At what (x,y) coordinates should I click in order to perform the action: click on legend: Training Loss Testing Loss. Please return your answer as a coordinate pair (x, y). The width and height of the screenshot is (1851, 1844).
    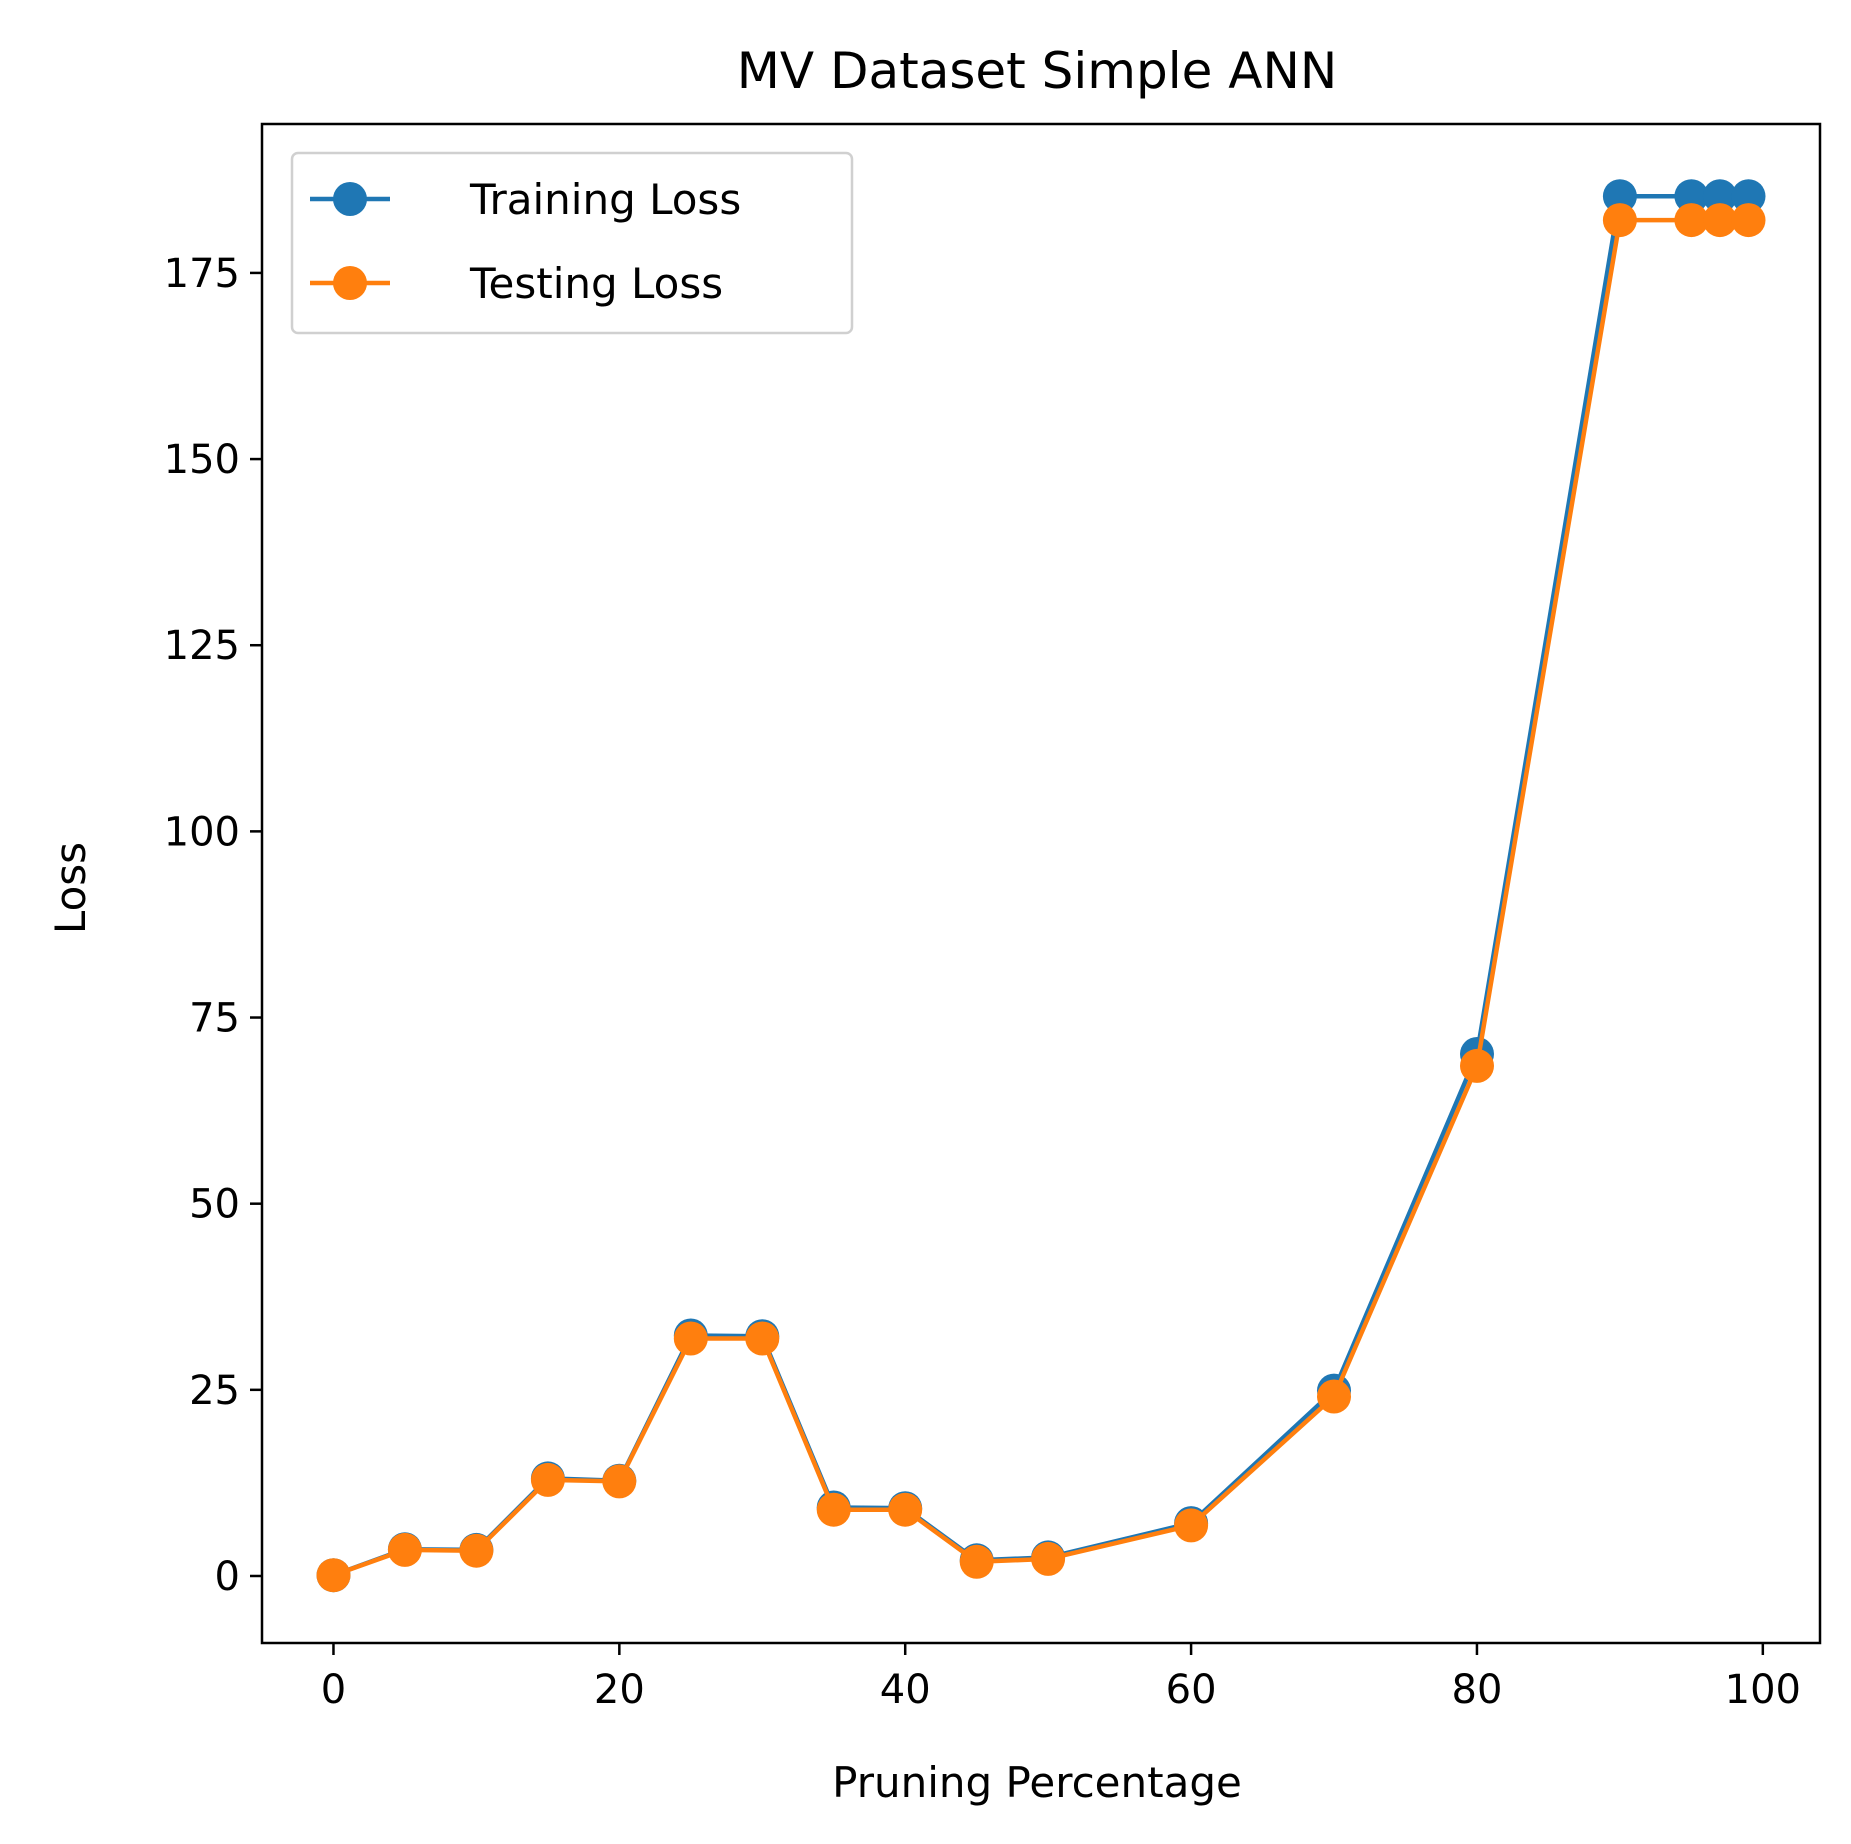
    Looking at the image, I should click on (572, 243).